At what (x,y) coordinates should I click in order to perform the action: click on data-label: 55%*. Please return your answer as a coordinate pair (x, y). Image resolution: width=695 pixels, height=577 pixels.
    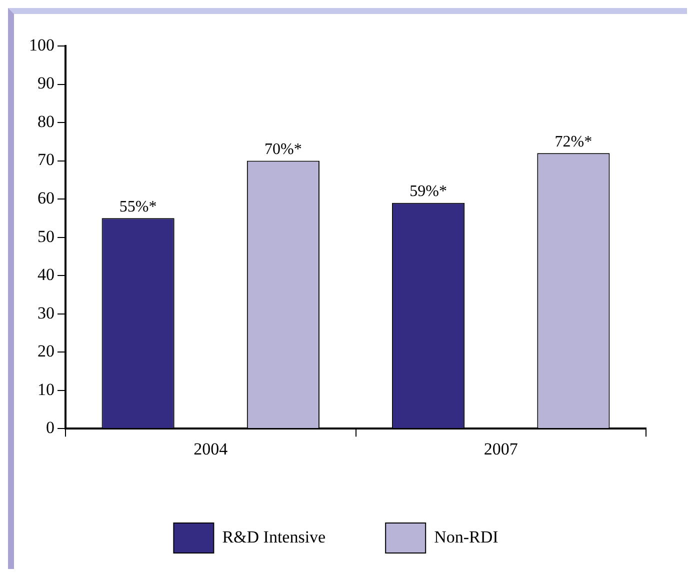
    Looking at the image, I should click on (138, 207).